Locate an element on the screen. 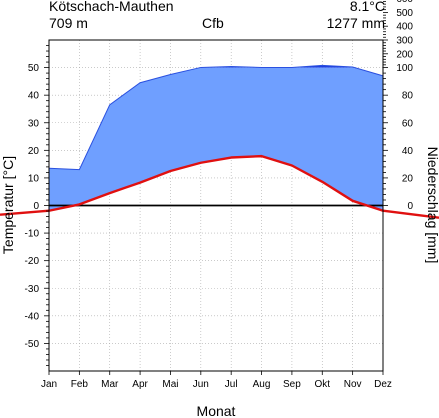  left-axis: 50 40 30 20 10 0 -10 -20 -30 -40 -50 is located at coordinates (37, 205).